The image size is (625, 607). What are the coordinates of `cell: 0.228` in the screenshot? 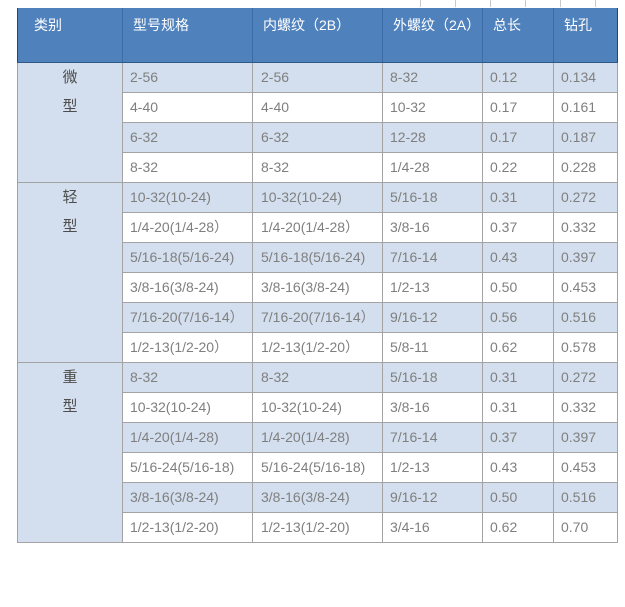 It's located at (585, 167).